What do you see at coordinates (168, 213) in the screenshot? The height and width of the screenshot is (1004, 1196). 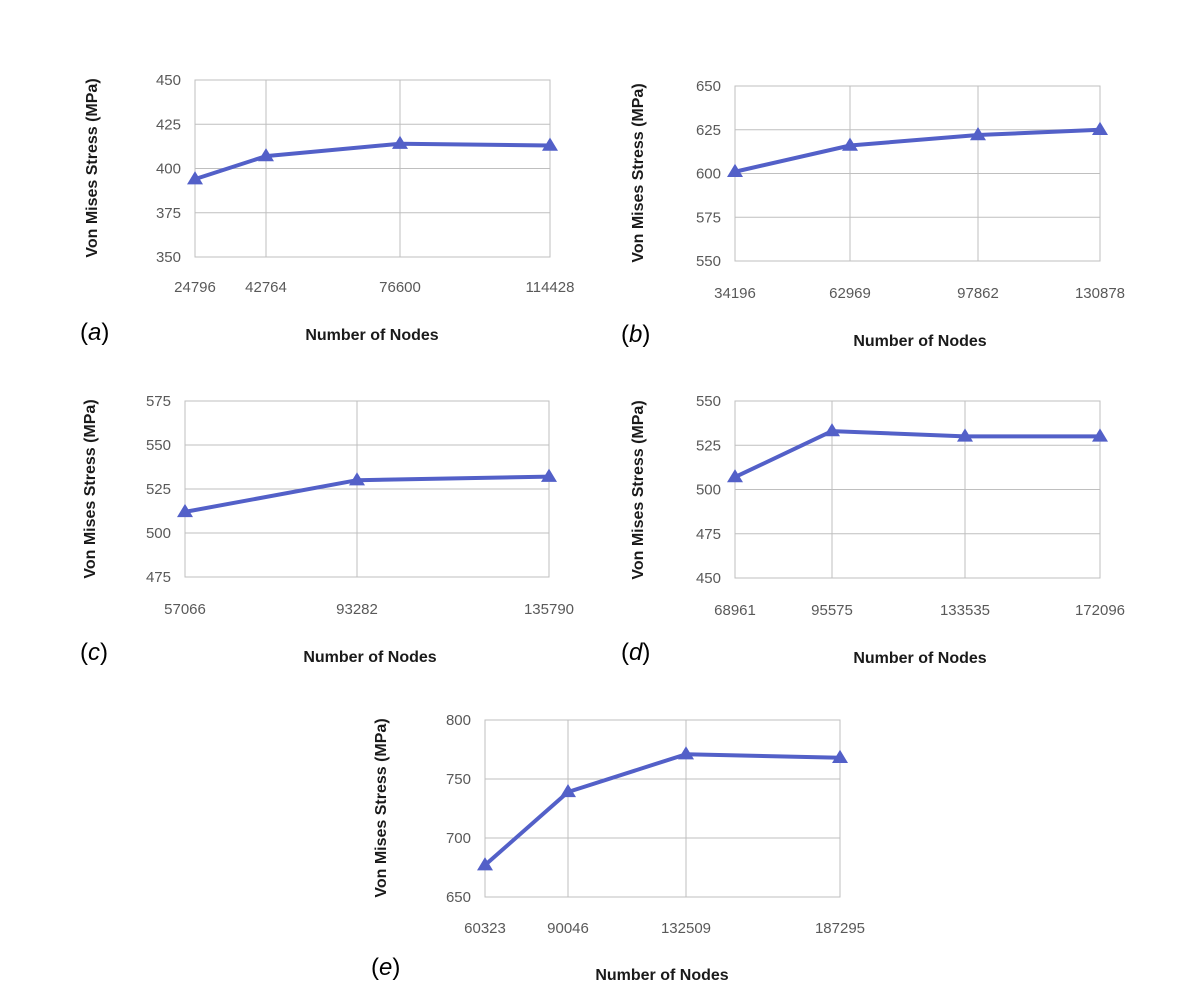 I see `y-tick-label: 375` at bounding box center [168, 213].